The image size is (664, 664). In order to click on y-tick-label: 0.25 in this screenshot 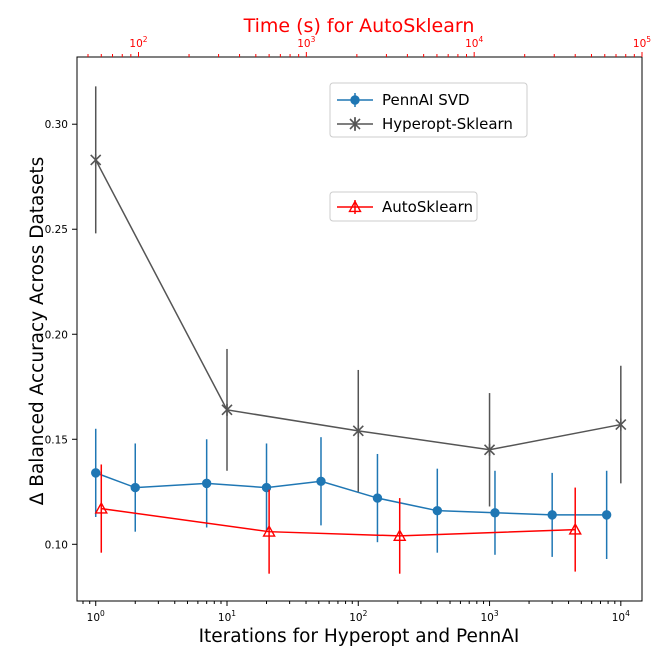, I will do `click(56, 230)`.